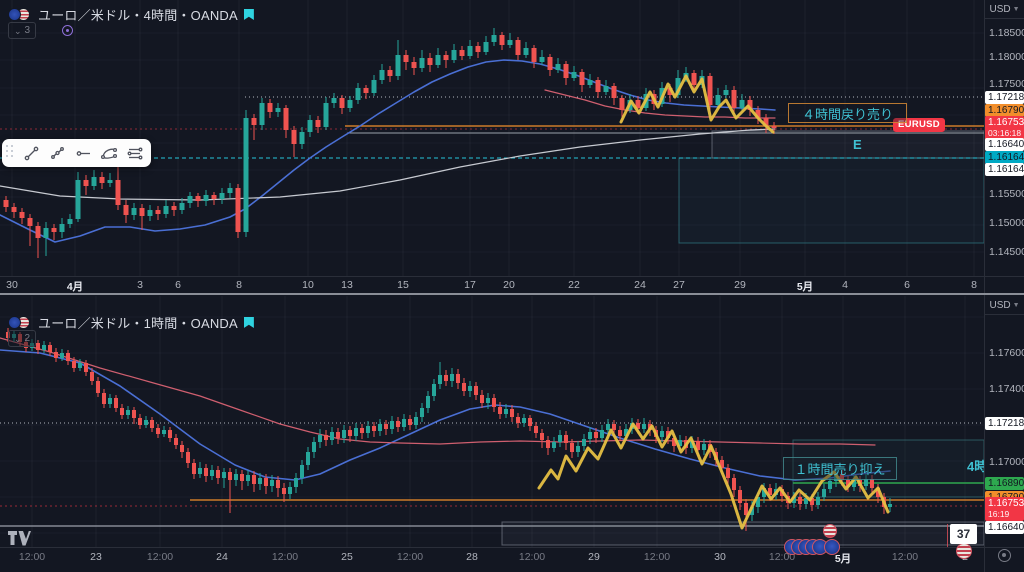 The image size is (1024, 572). Describe the element at coordinates (19, 541) in the screenshot. I see `tradingview-logo-icon` at that location.